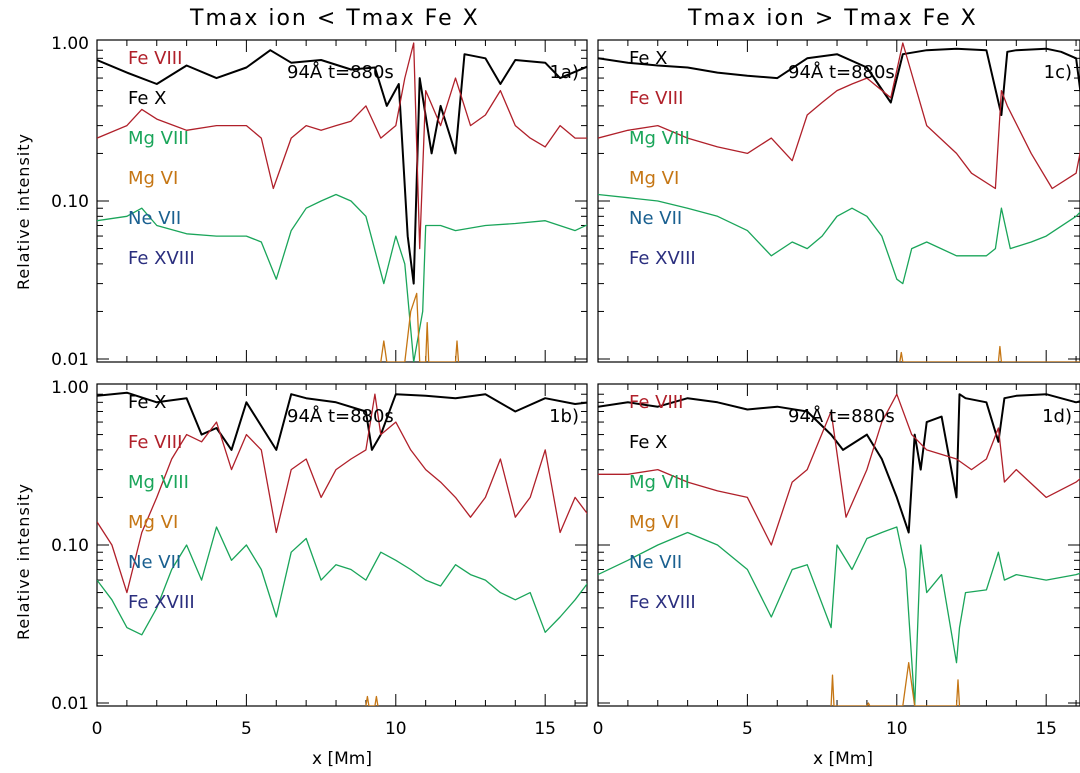 The width and height of the screenshot is (1080, 773). What do you see at coordinates (841, 72) in the screenshot?
I see `annotation-1c: 94Å t=880s` at bounding box center [841, 72].